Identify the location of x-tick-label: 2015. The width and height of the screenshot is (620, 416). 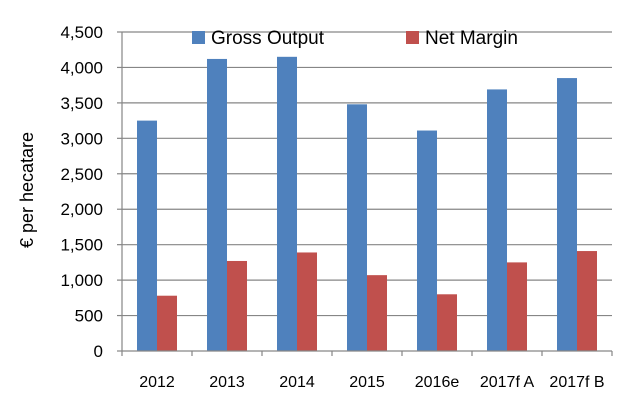
(367, 382).